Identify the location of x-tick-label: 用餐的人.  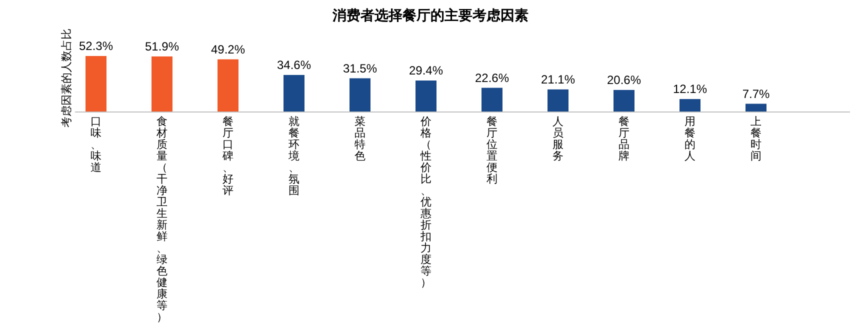
(690, 139).